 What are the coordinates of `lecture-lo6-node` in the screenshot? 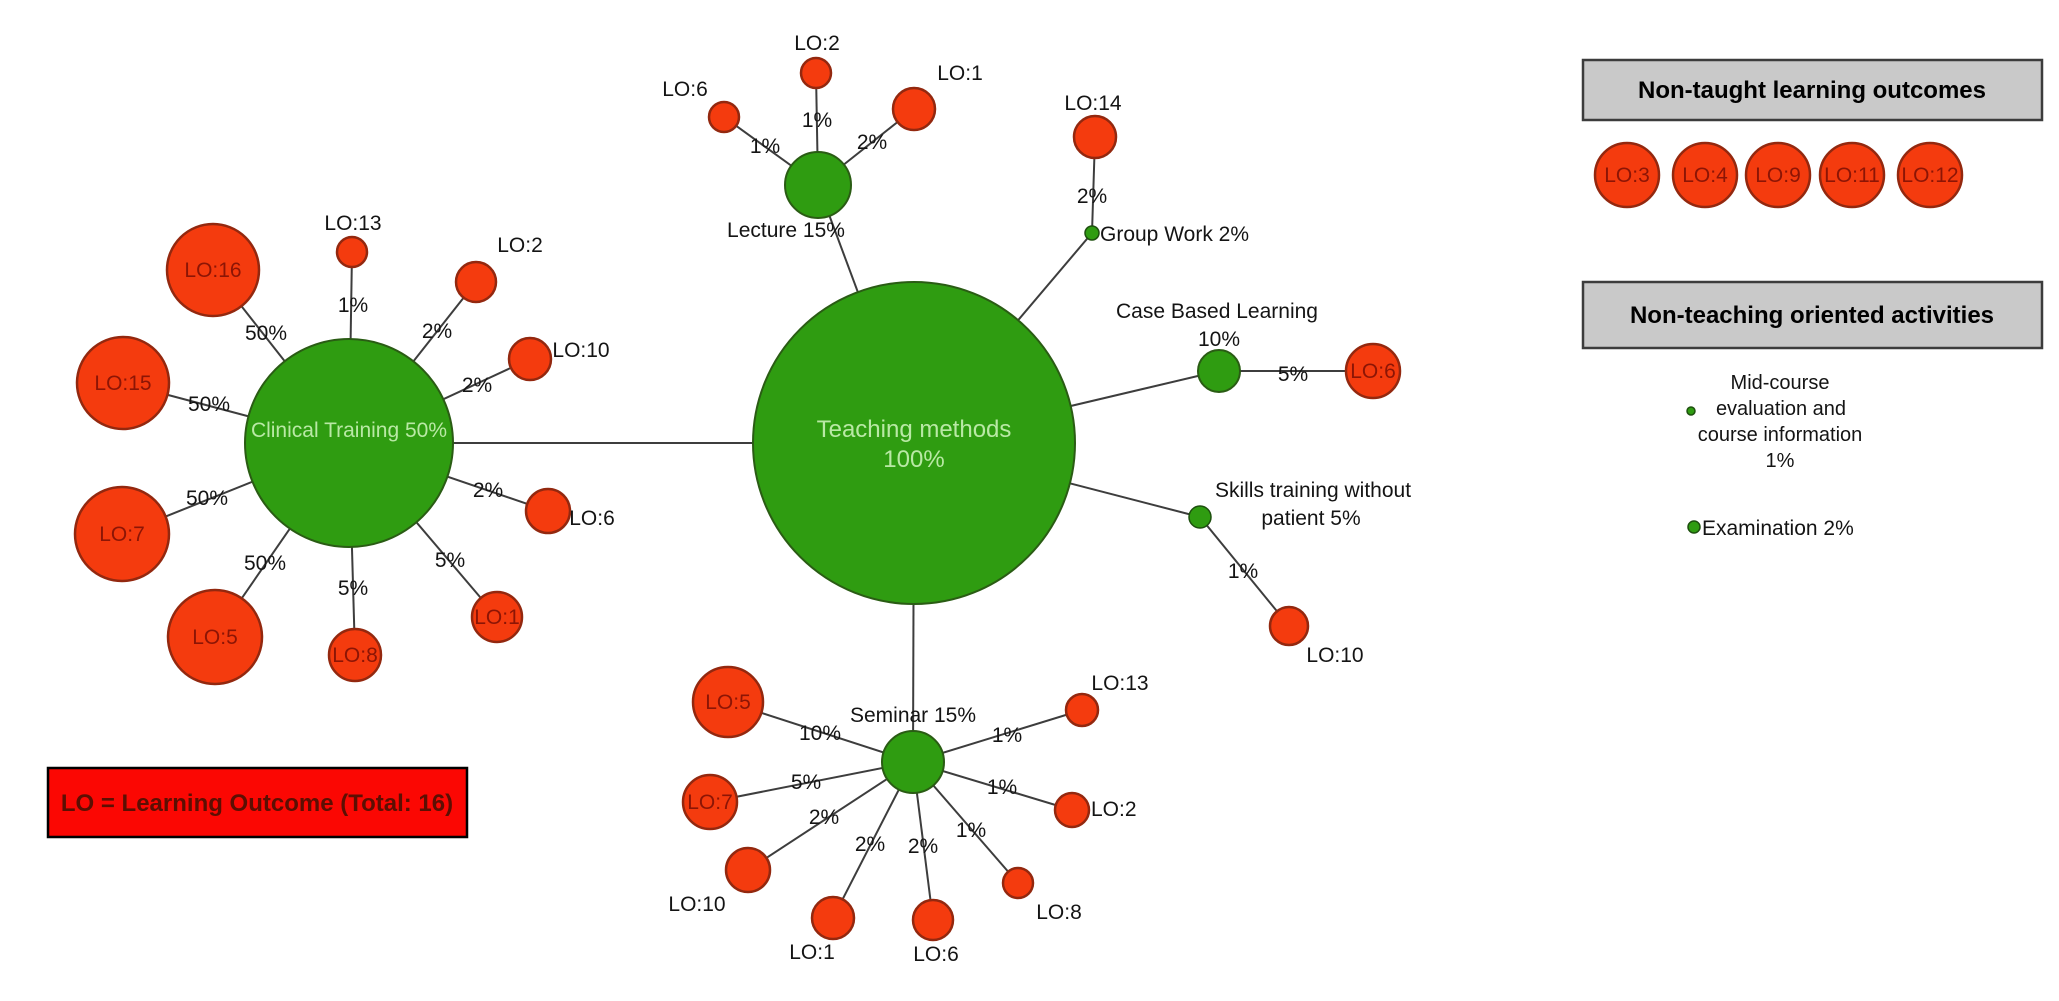 It's located at (724, 117).